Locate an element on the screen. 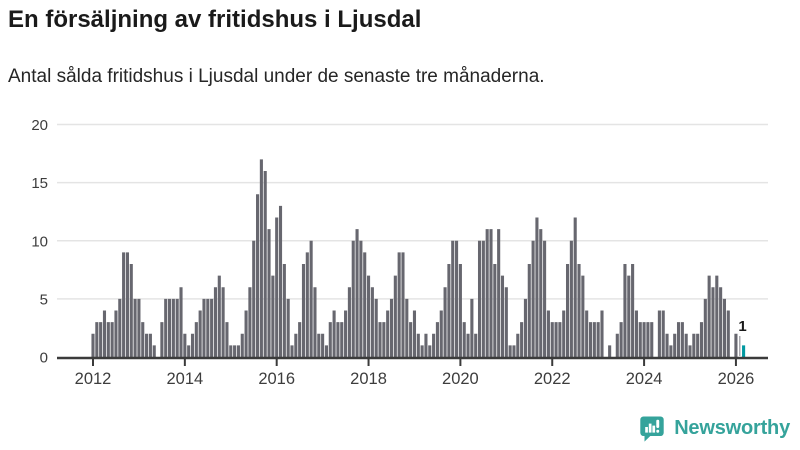 The width and height of the screenshot is (800, 450). x-tick-label: 2022 is located at coordinates (552, 379).